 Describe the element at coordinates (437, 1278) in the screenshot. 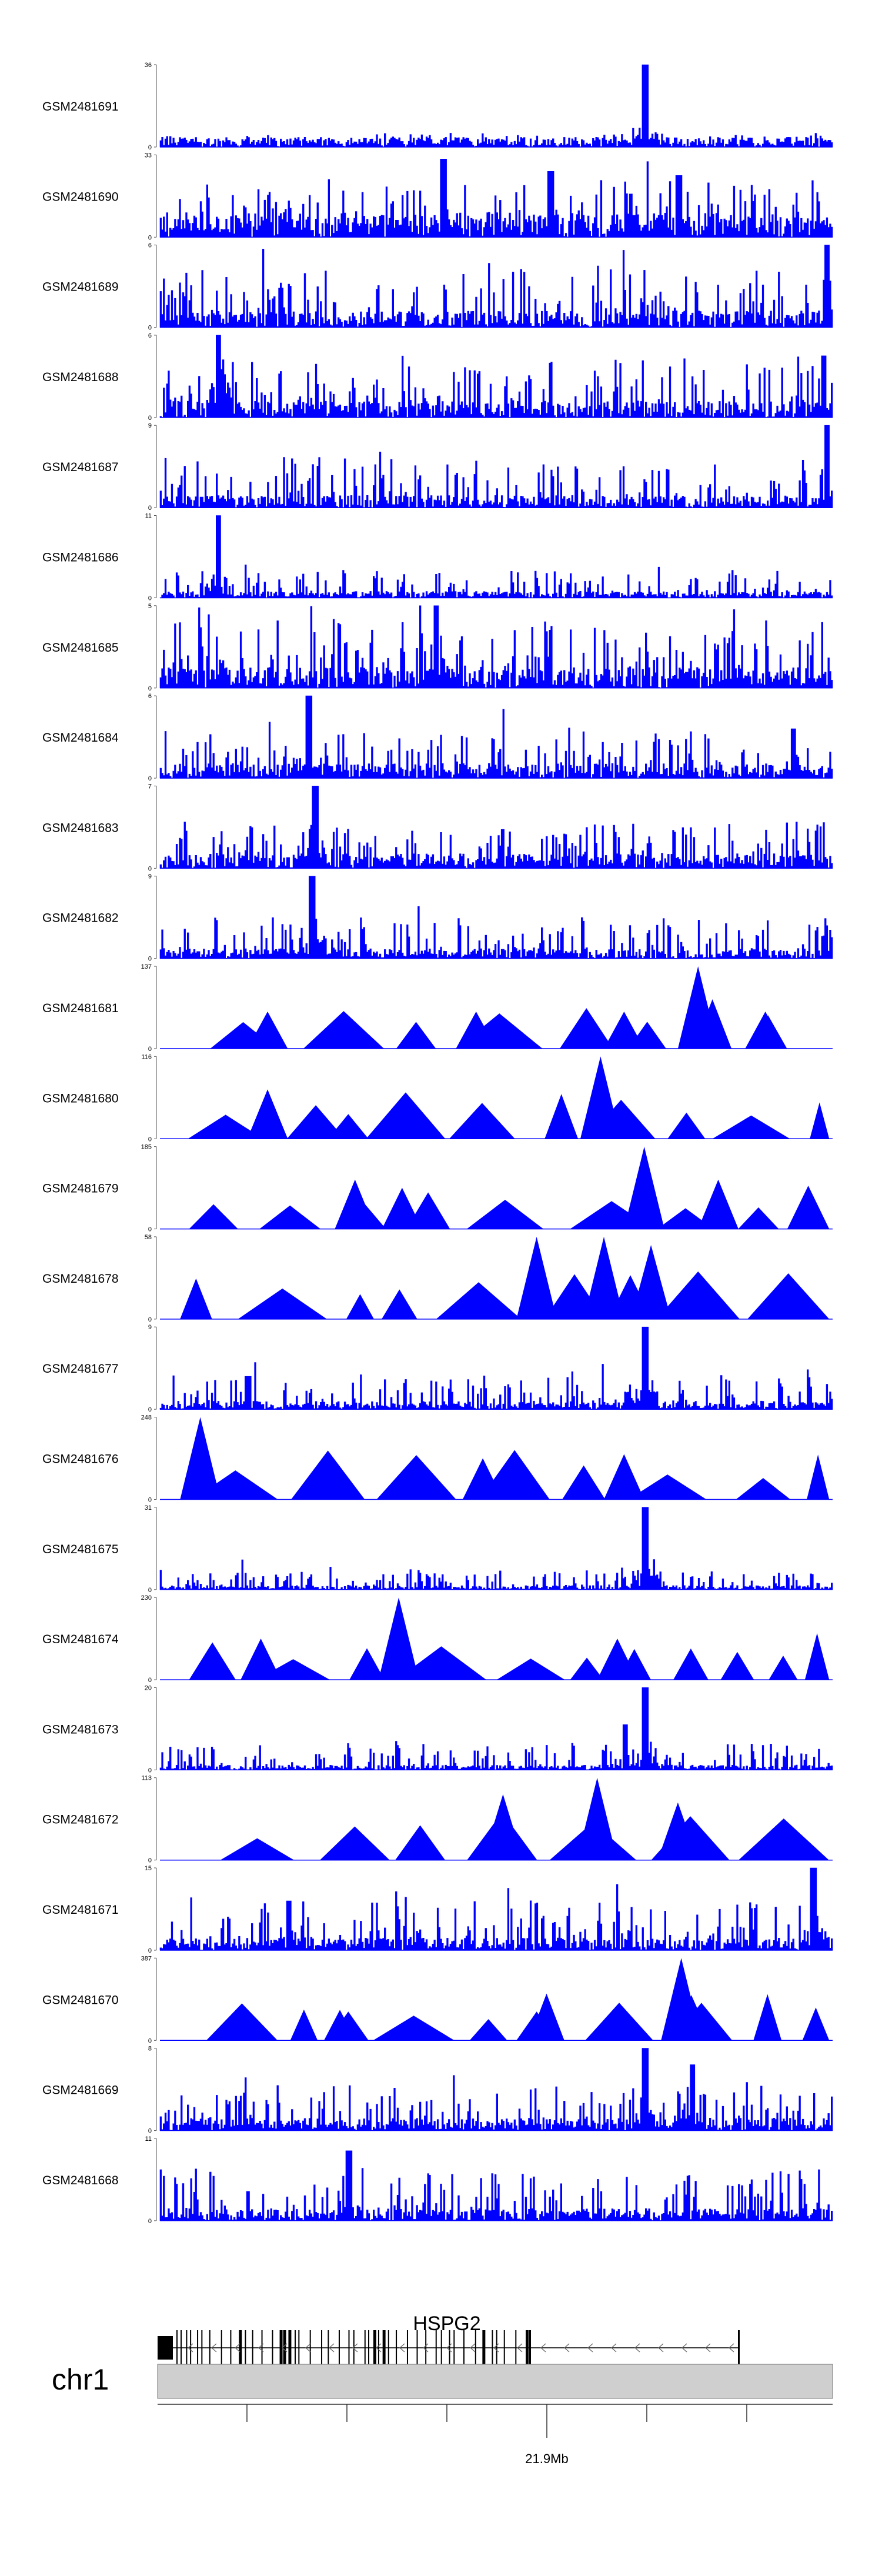

I see `track-GSM2481678: GSM2481678 58 0` at that location.